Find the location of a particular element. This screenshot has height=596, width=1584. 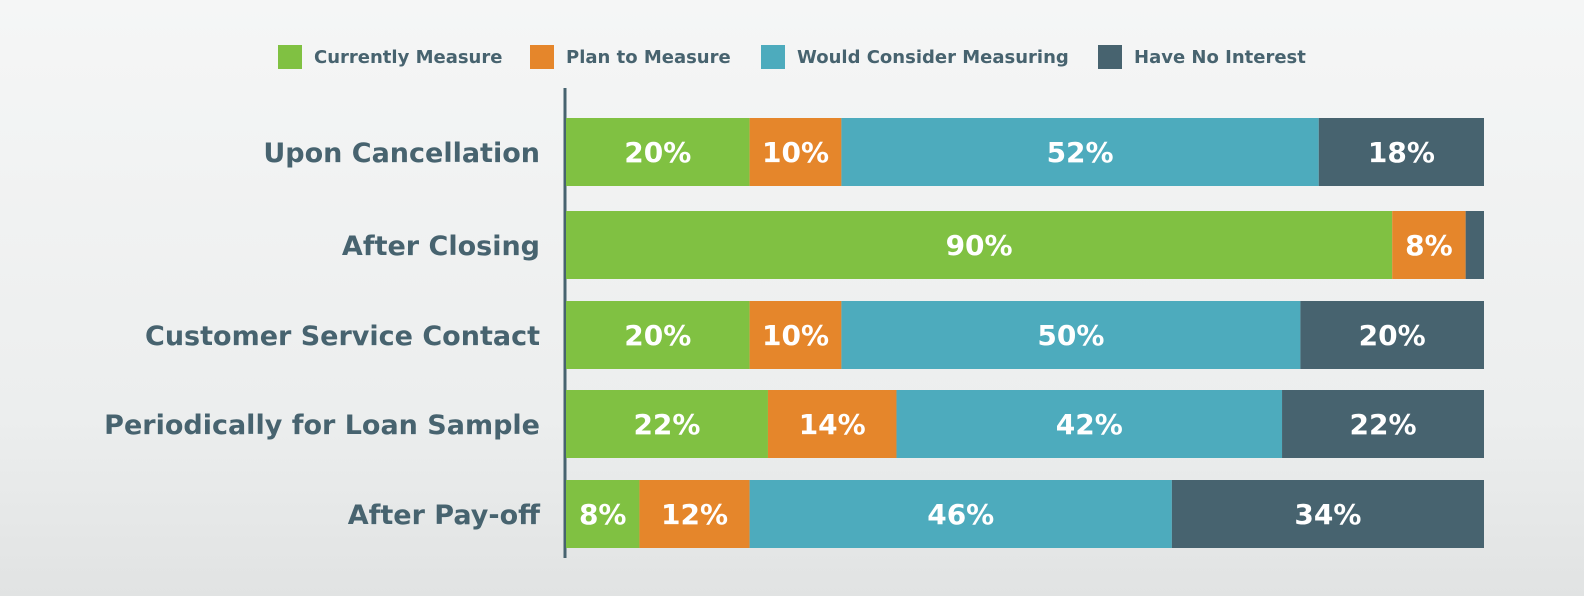

legend-swatch-plan-to-measure is located at coordinates (542, 57).